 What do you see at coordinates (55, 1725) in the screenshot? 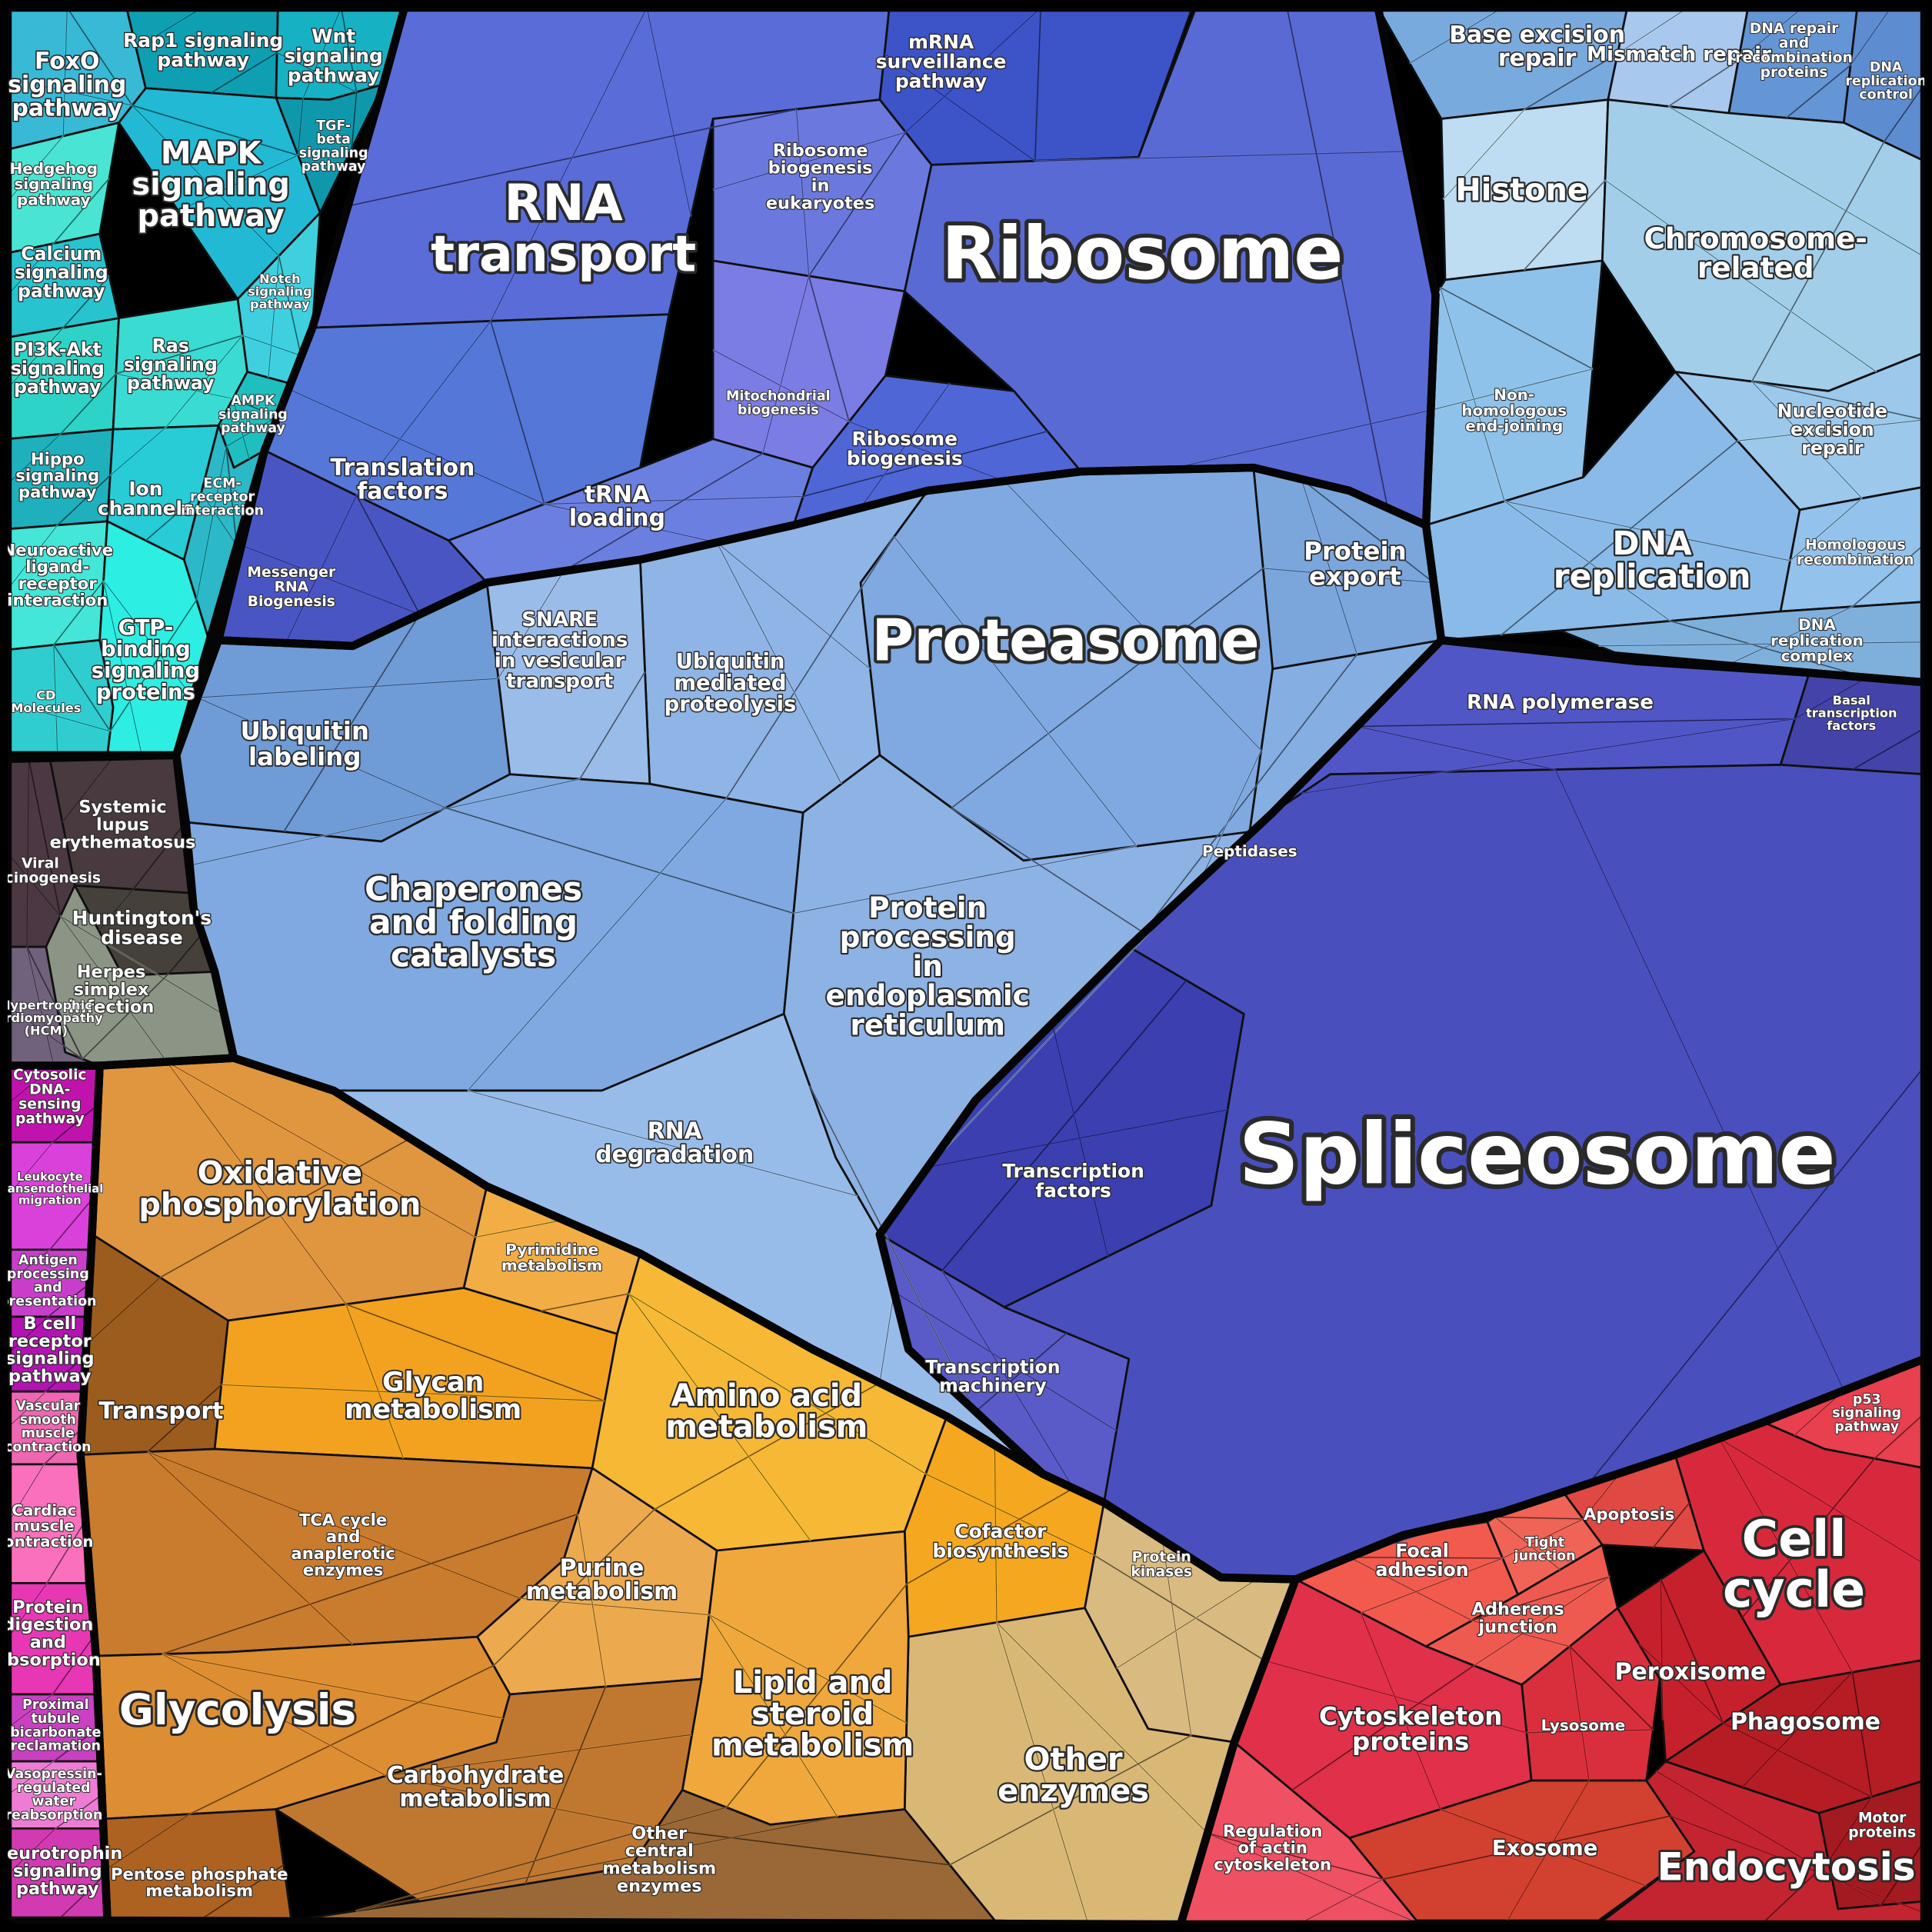
I see `label-proximal-tubule-bicarbonate-reclamation: Proximal tubule bicarbonate reclamation` at bounding box center [55, 1725].